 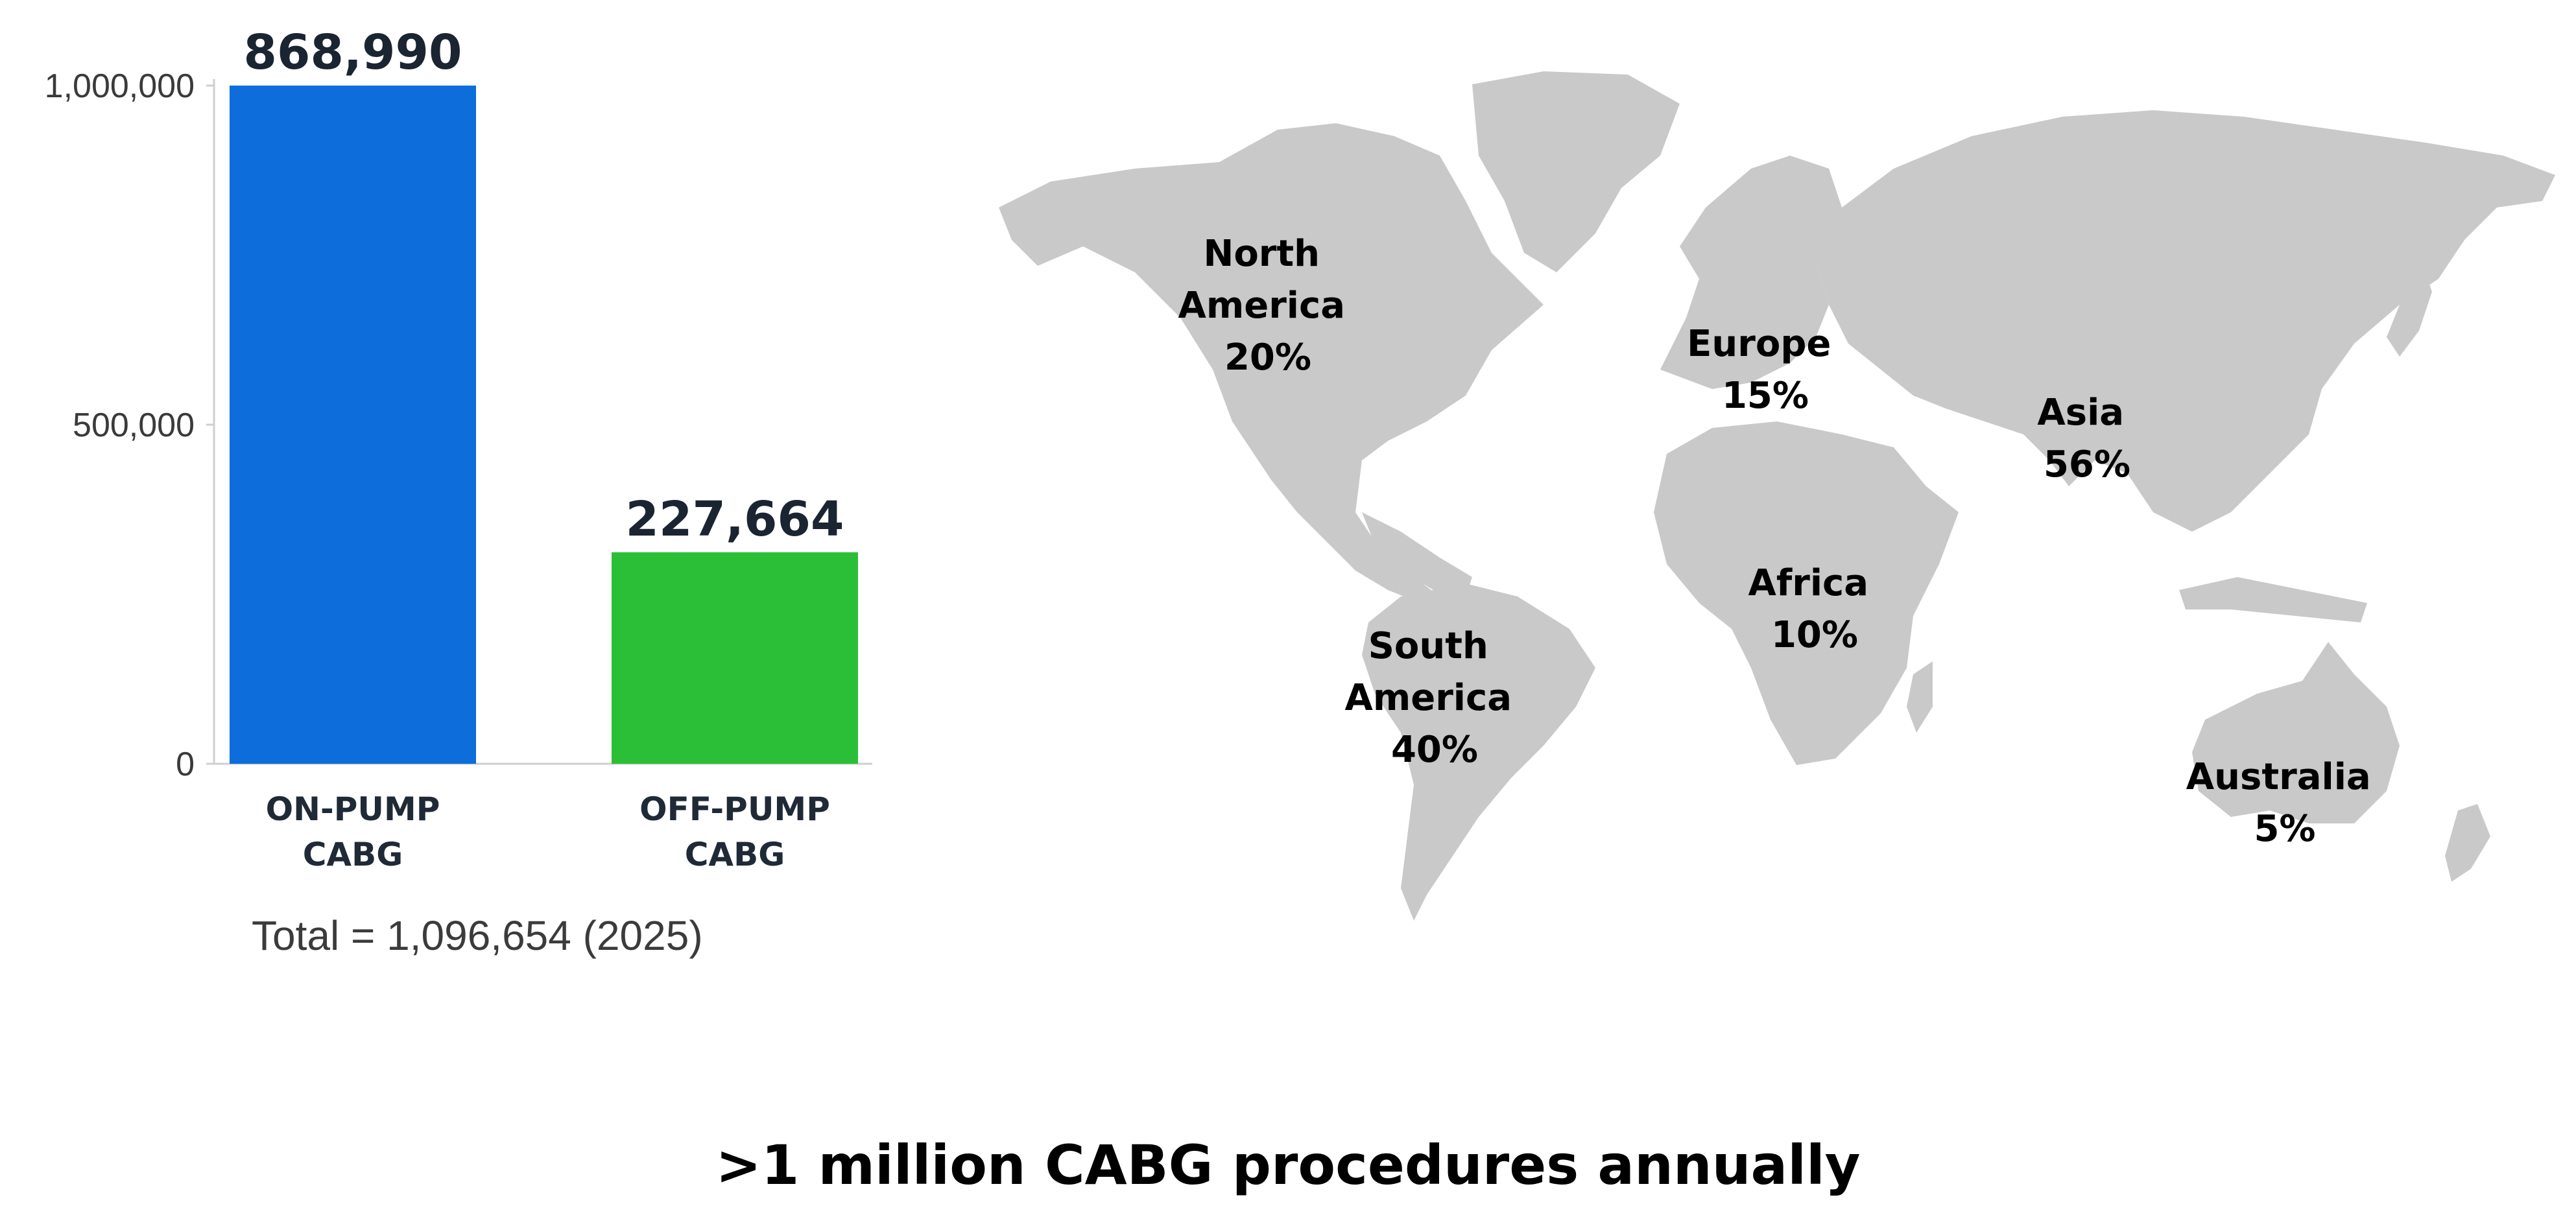 I want to click on asia-shape, so click(x=2185, y=321).